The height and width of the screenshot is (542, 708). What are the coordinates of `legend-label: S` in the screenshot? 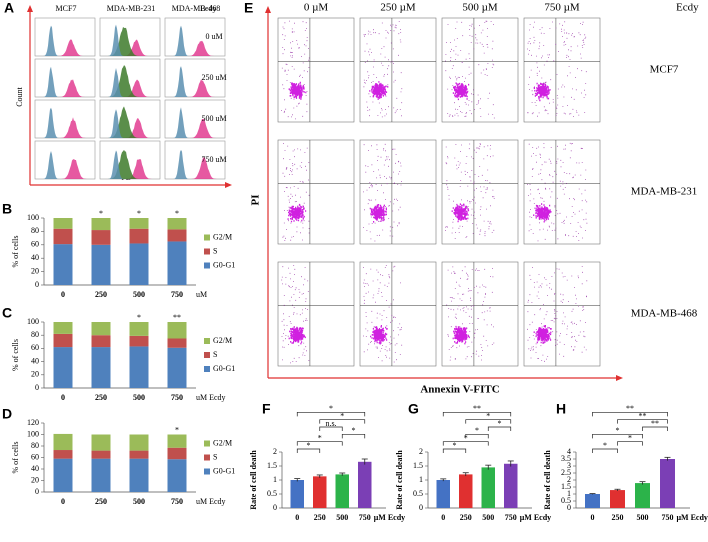 It's located at (215, 250).